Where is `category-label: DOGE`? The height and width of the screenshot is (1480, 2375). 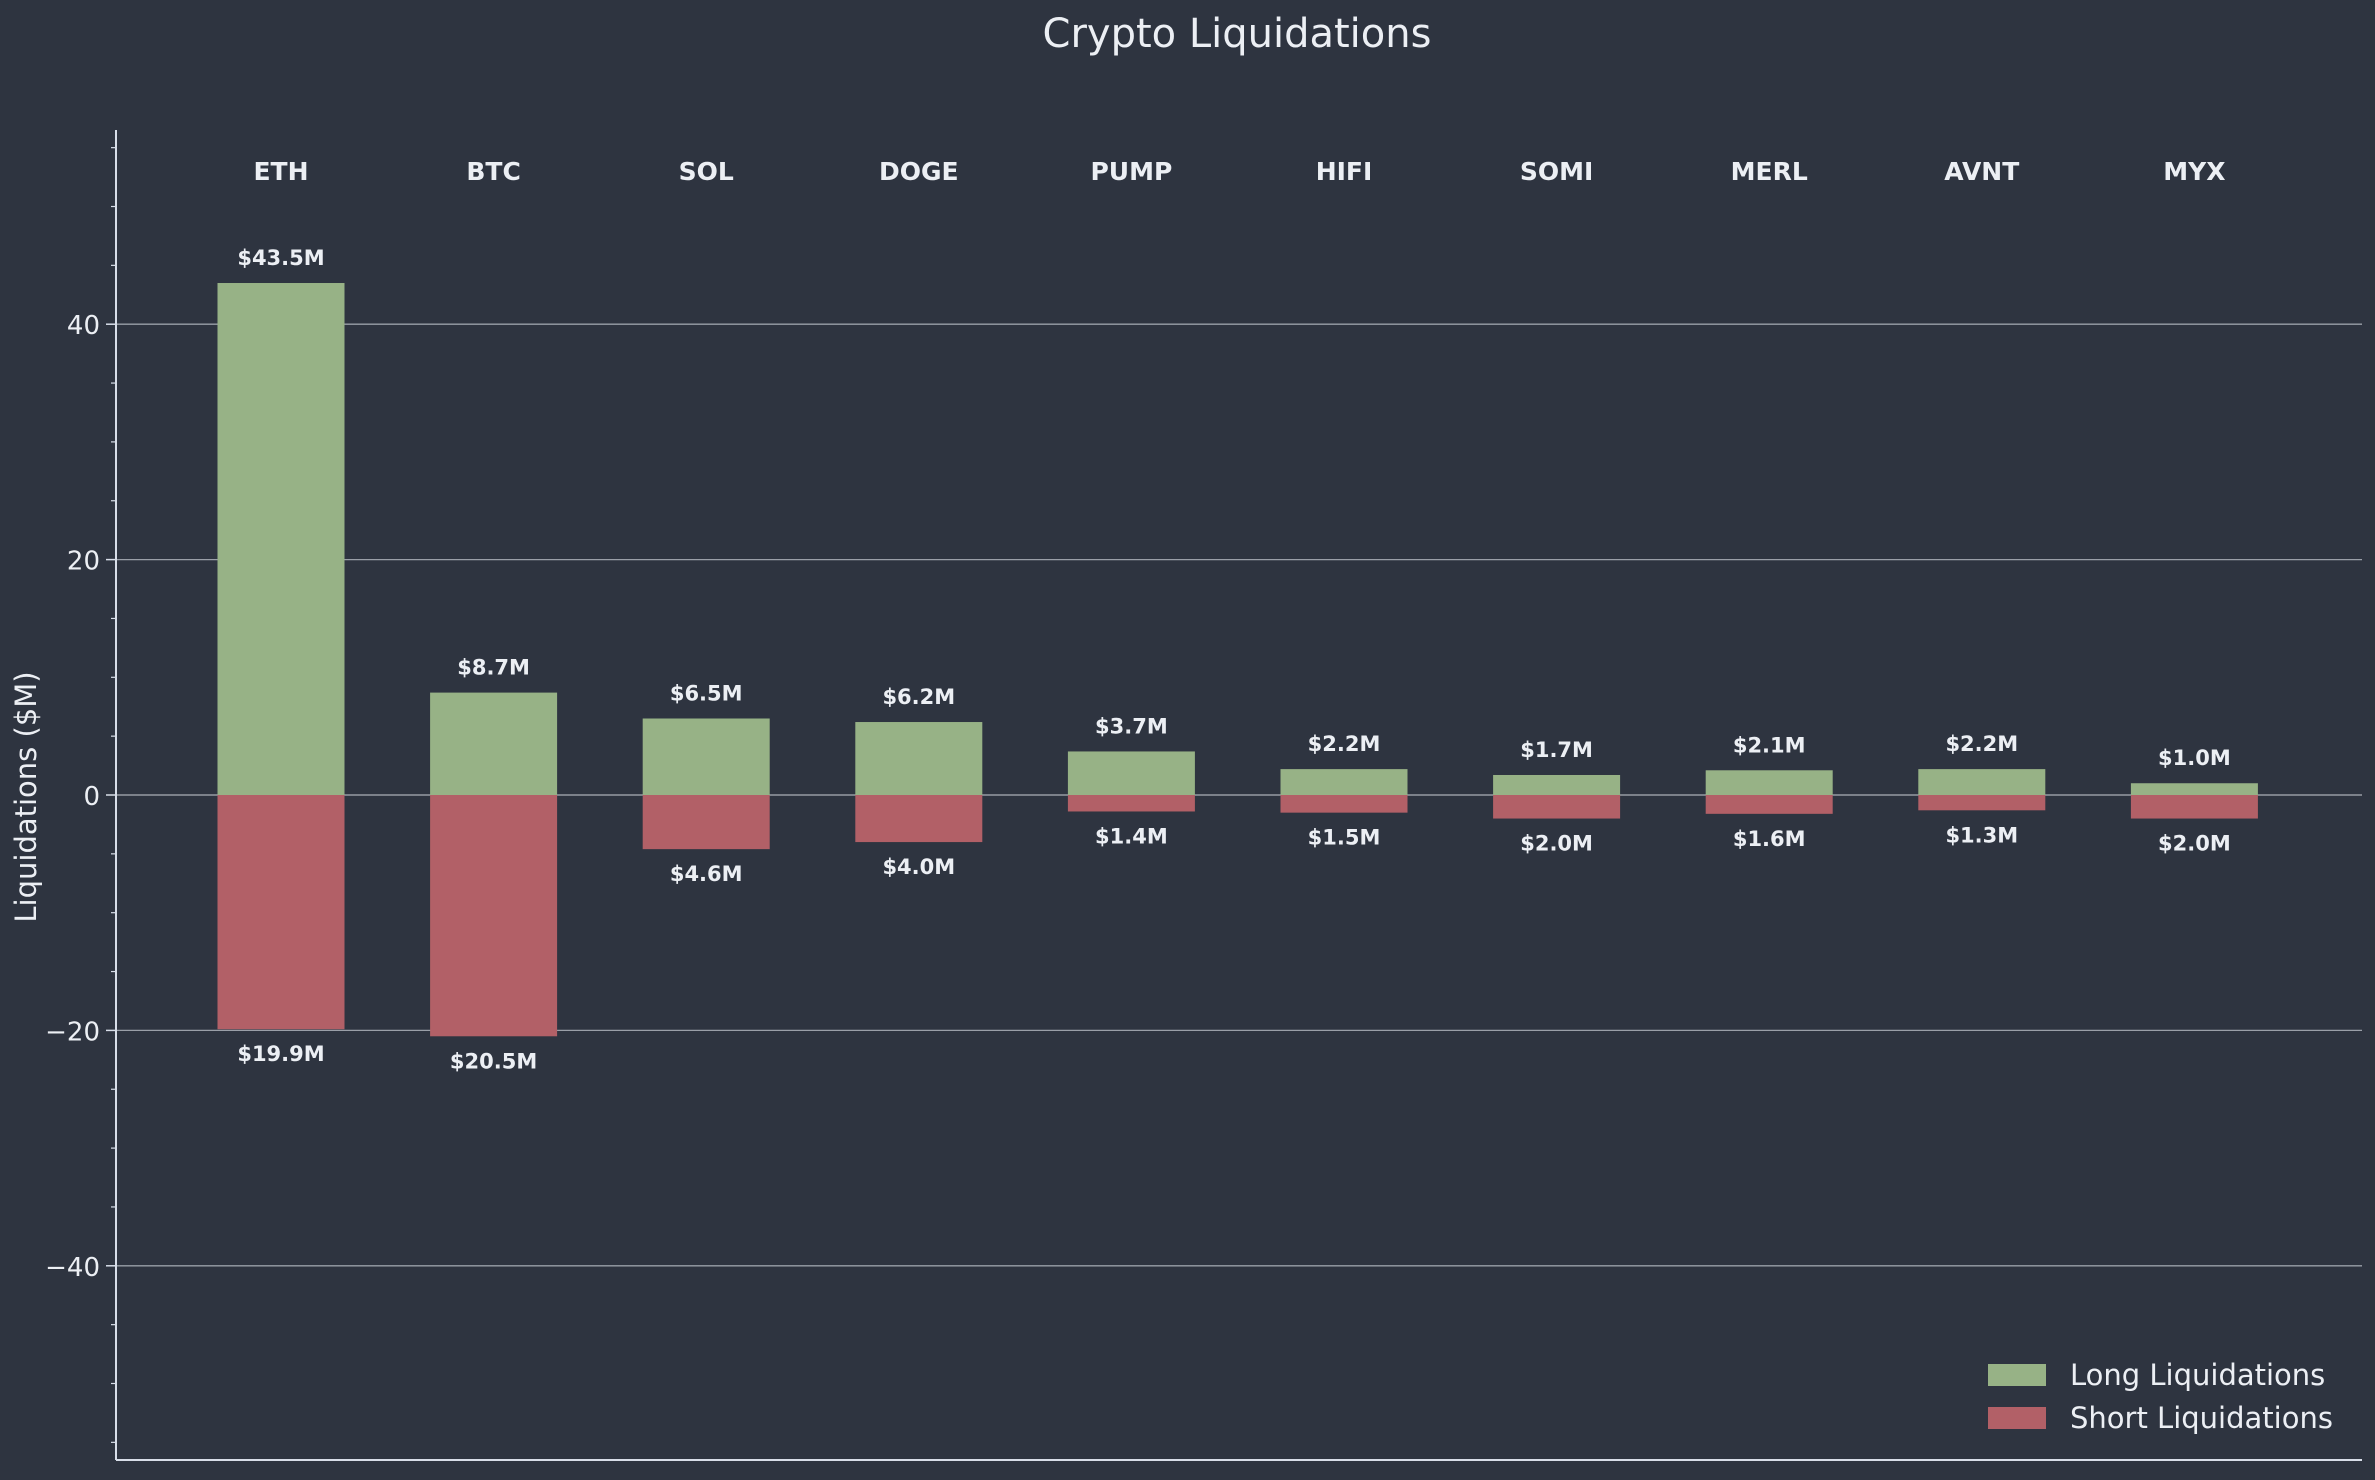
category-label: DOGE is located at coordinates (919, 171).